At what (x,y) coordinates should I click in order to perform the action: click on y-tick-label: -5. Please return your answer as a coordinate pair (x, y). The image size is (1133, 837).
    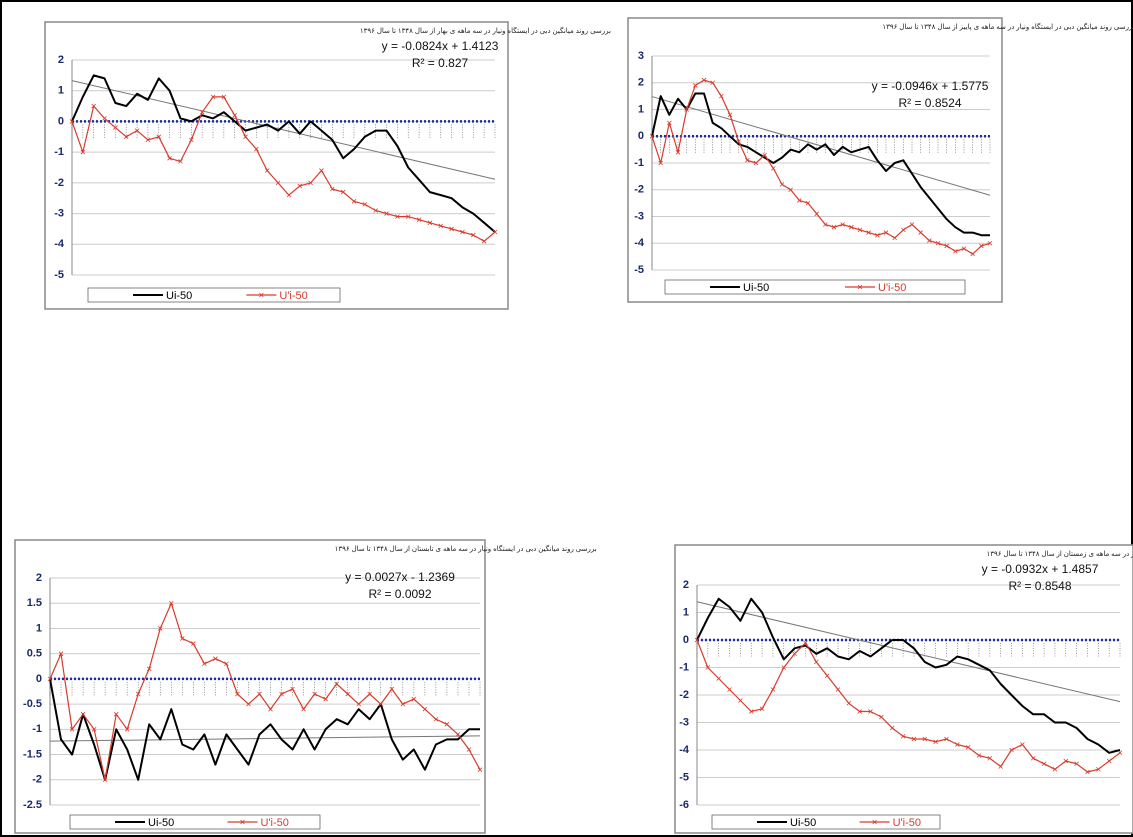
    Looking at the image, I should click on (684, 777).